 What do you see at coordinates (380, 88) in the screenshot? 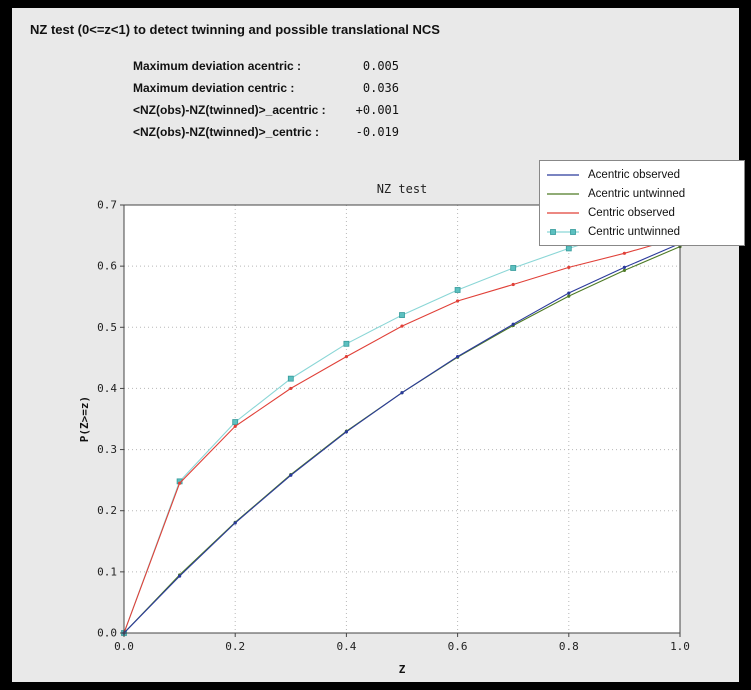
I see `stat-value: 0.036` at bounding box center [380, 88].